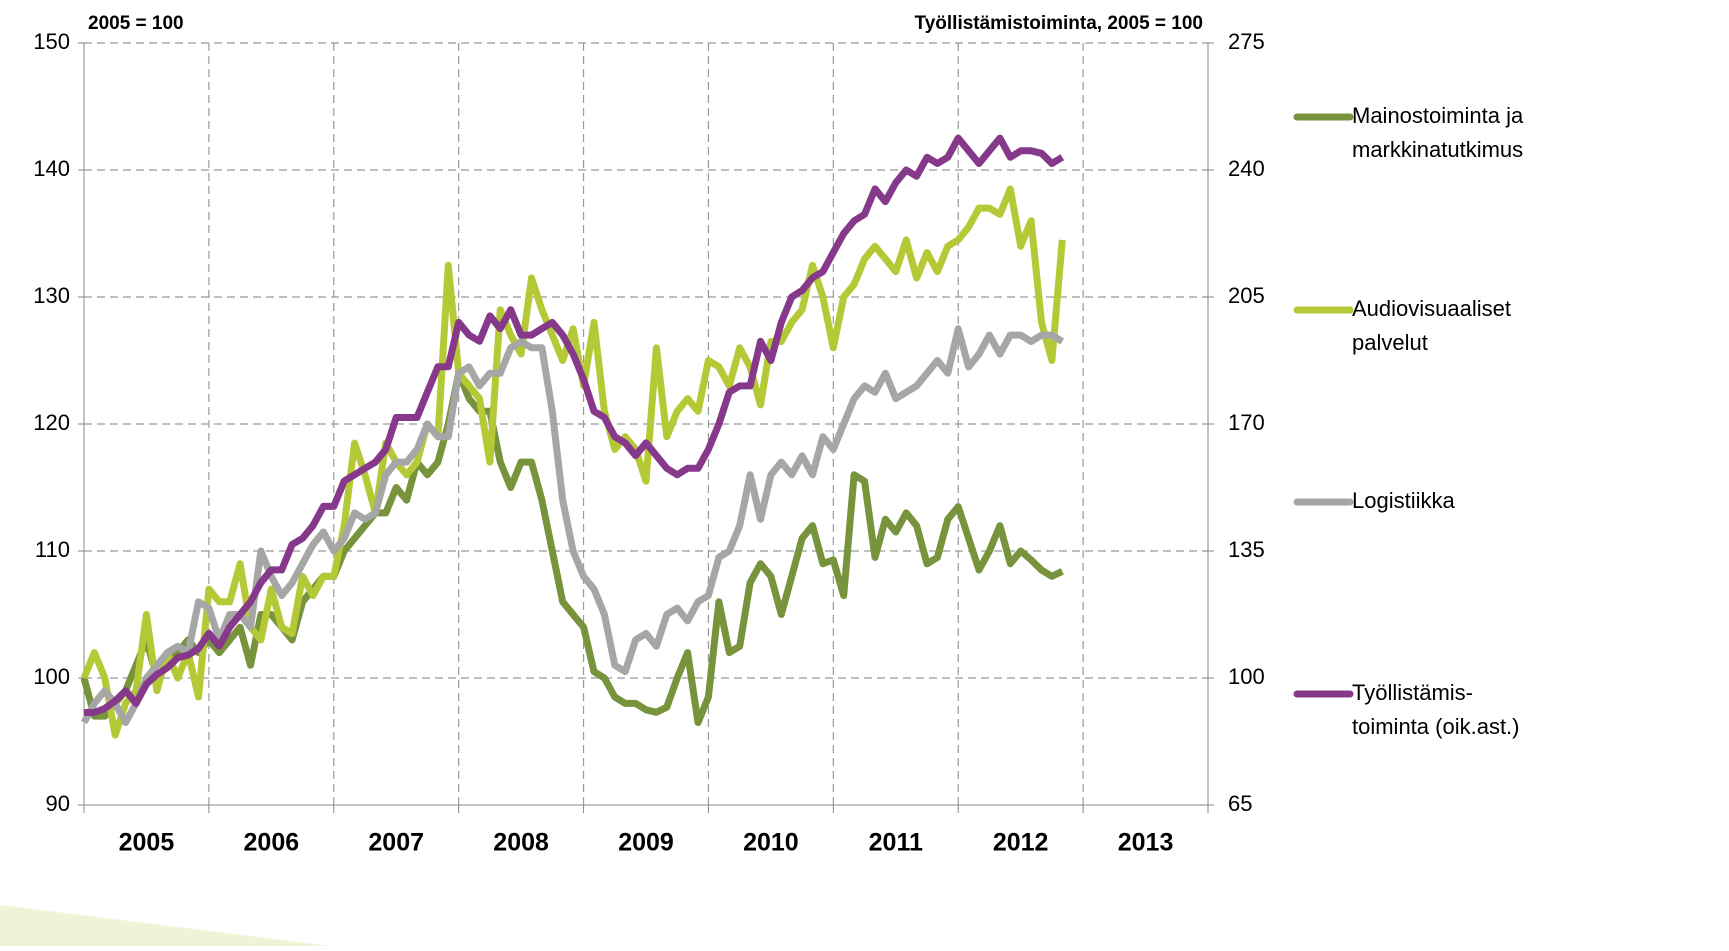 Image resolution: width=1729 pixels, height=951 pixels. I want to click on x-tick-label: 2007, so click(396, 843).